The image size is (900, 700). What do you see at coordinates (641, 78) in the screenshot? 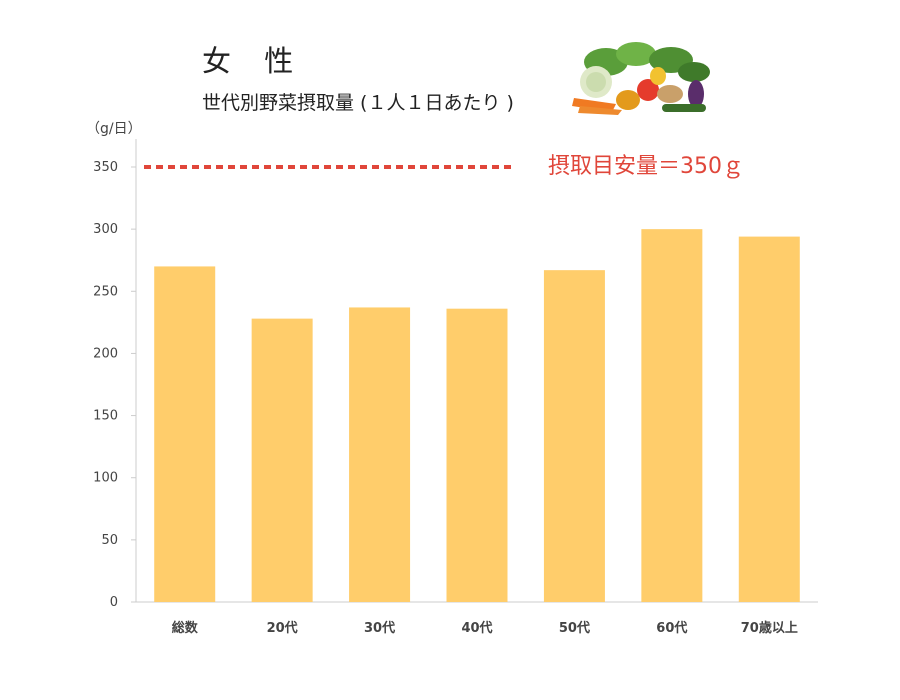
I see `vegetables-icon` at bounding box center [641, 78].